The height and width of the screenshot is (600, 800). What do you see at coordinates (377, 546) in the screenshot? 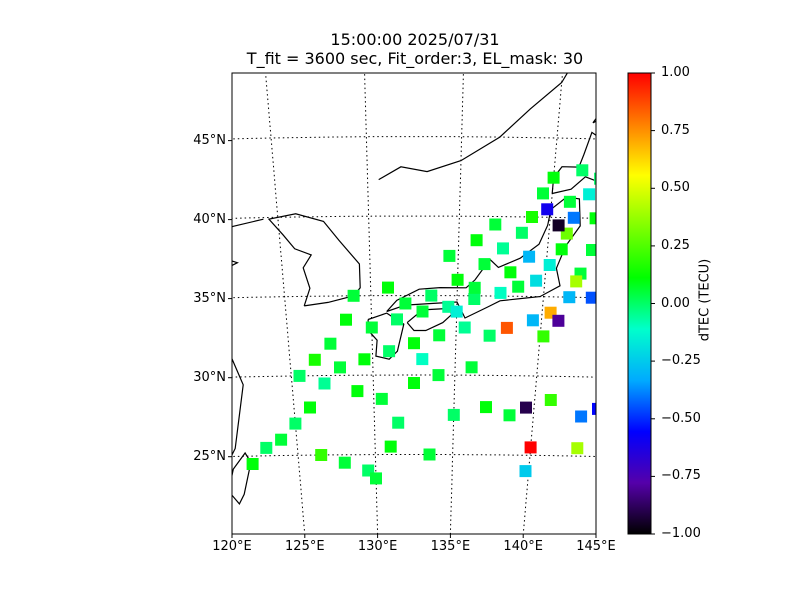
I see `longitude-label: 130°E` at bounding box center [377, 546].